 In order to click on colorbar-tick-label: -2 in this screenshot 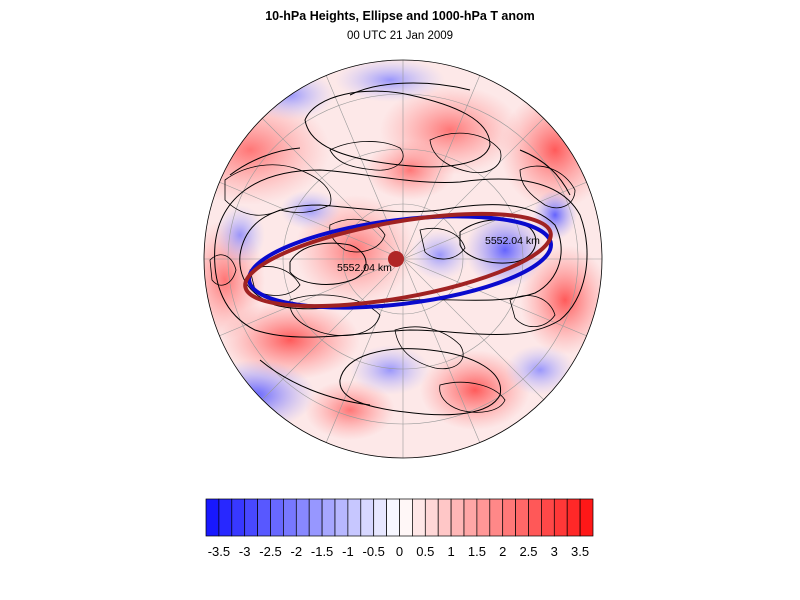, I will do `click(297, 551)`.